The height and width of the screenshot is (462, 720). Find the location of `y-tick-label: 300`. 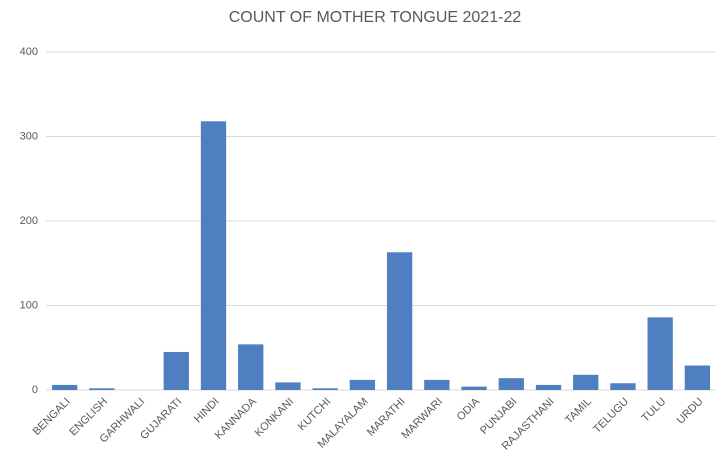

y-tick-label: 300 is located at coordinates (29, 136).